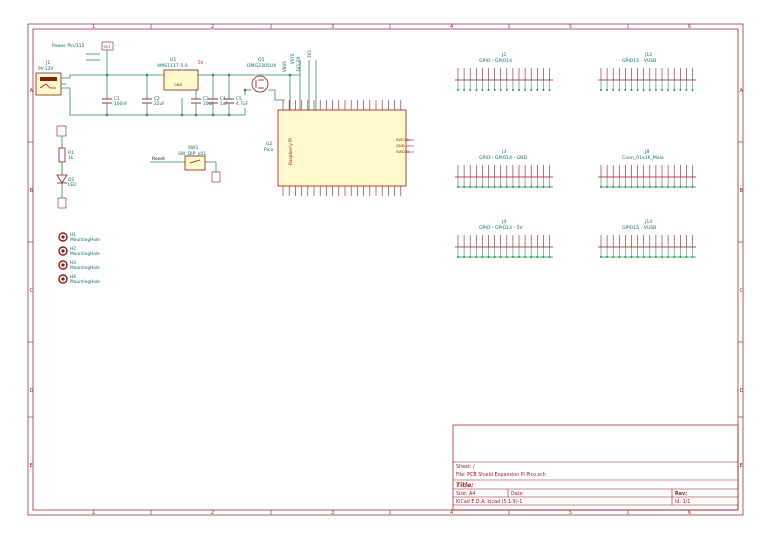  I want to click on mosfet-q1: Q1 DMG2305UX, so click(261, 75).